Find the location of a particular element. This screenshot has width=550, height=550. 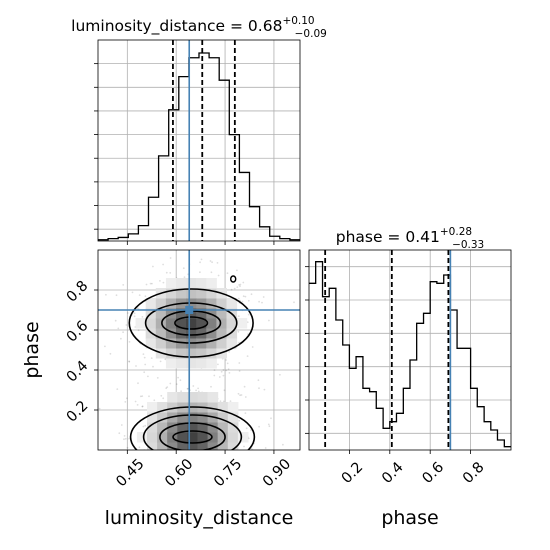

phase-quantile-lines is located at coordinates (387, 350).